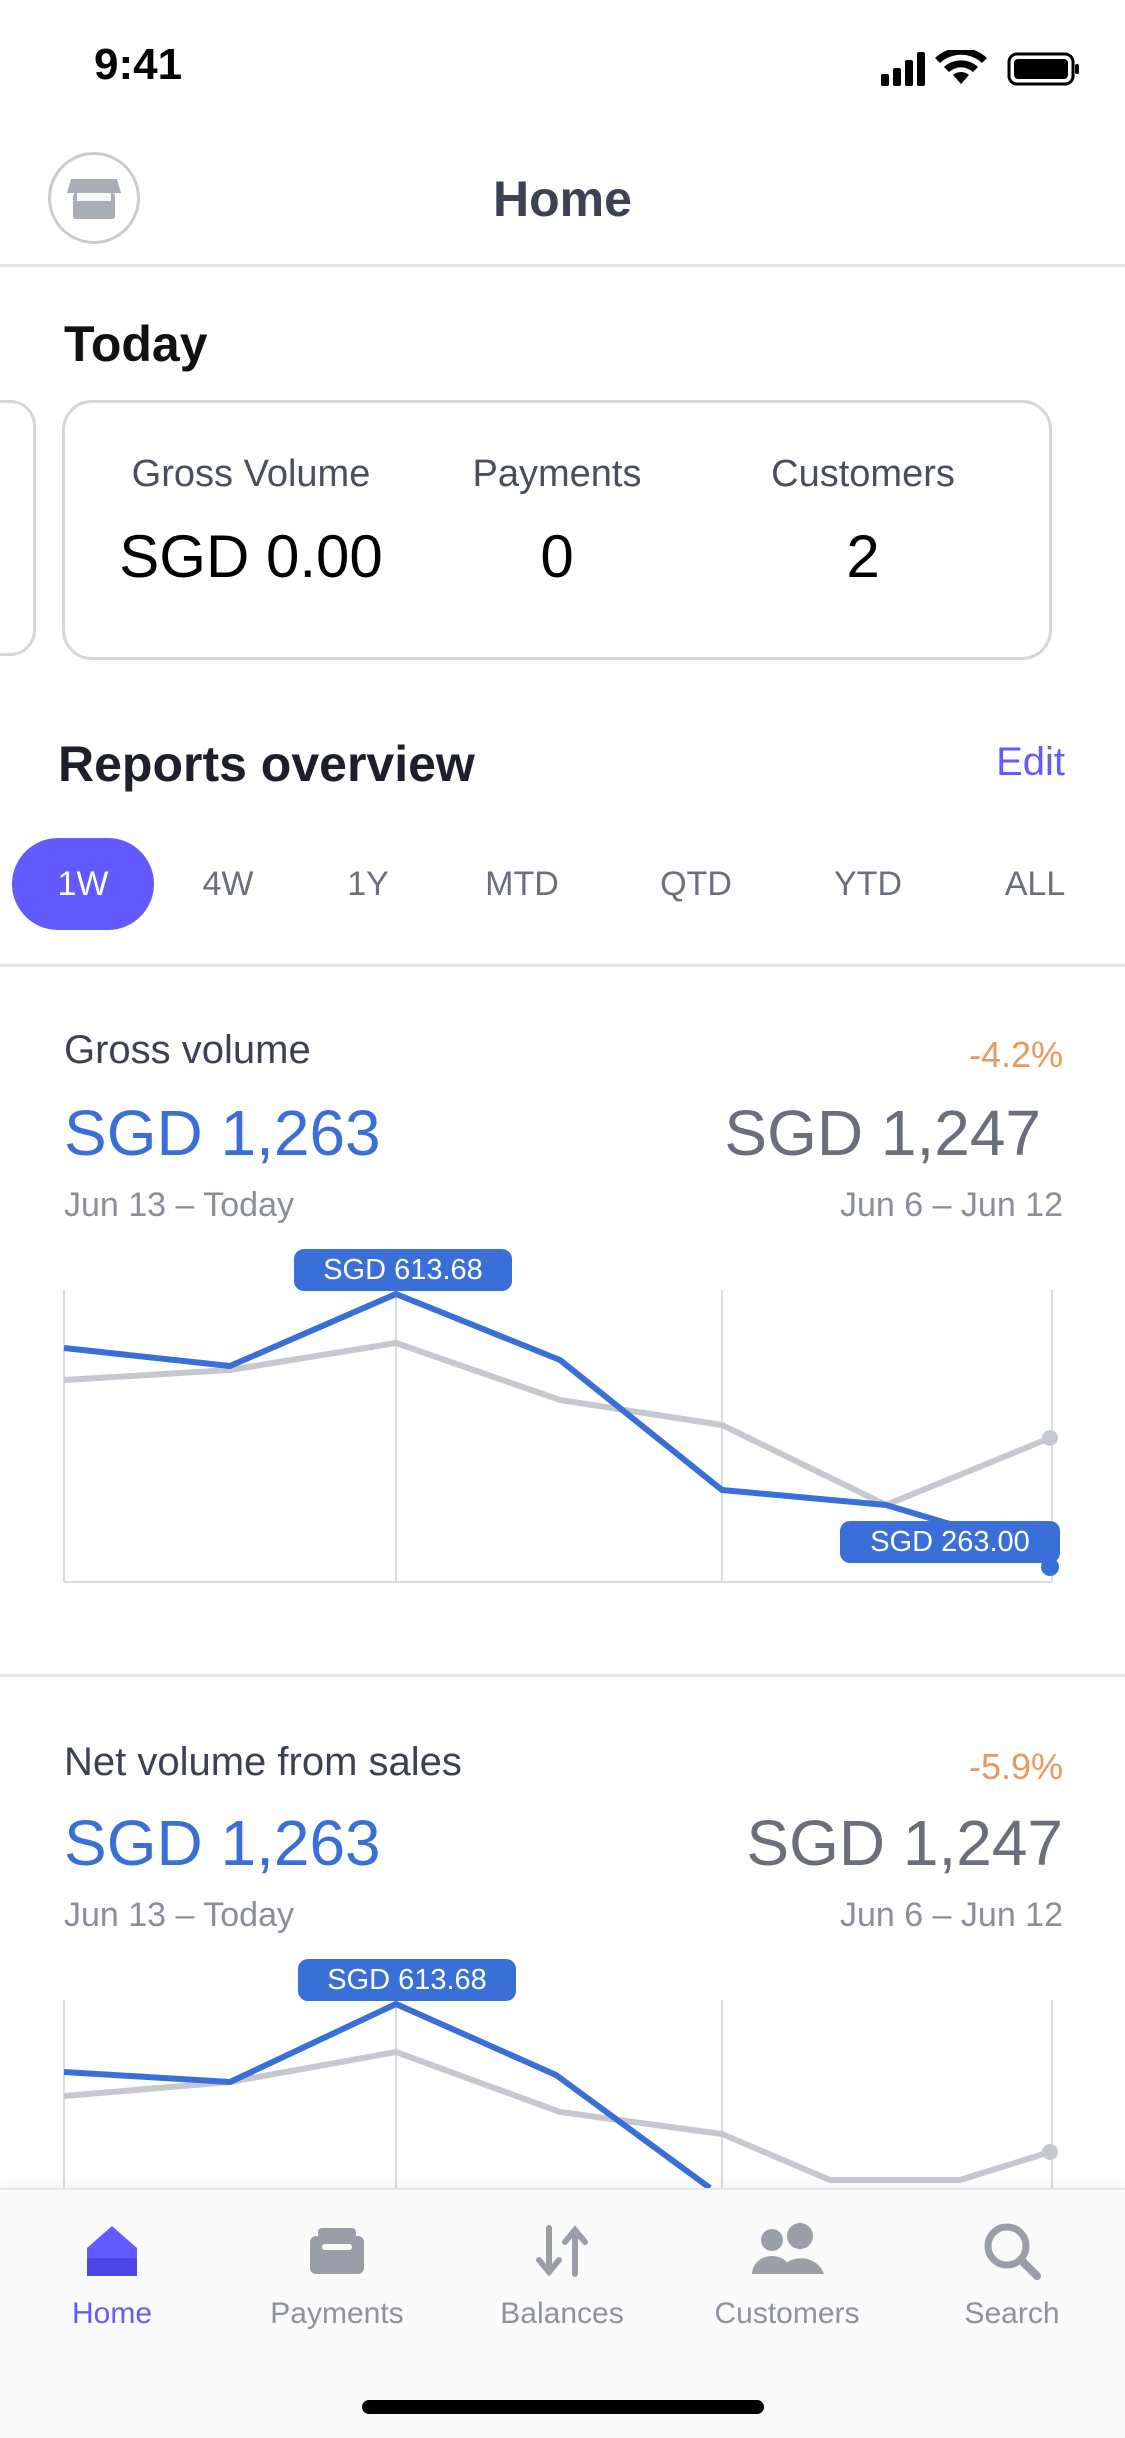 This screenshot has height=2438, width=1125. I want to click on home-icon, so click(112, 2251).